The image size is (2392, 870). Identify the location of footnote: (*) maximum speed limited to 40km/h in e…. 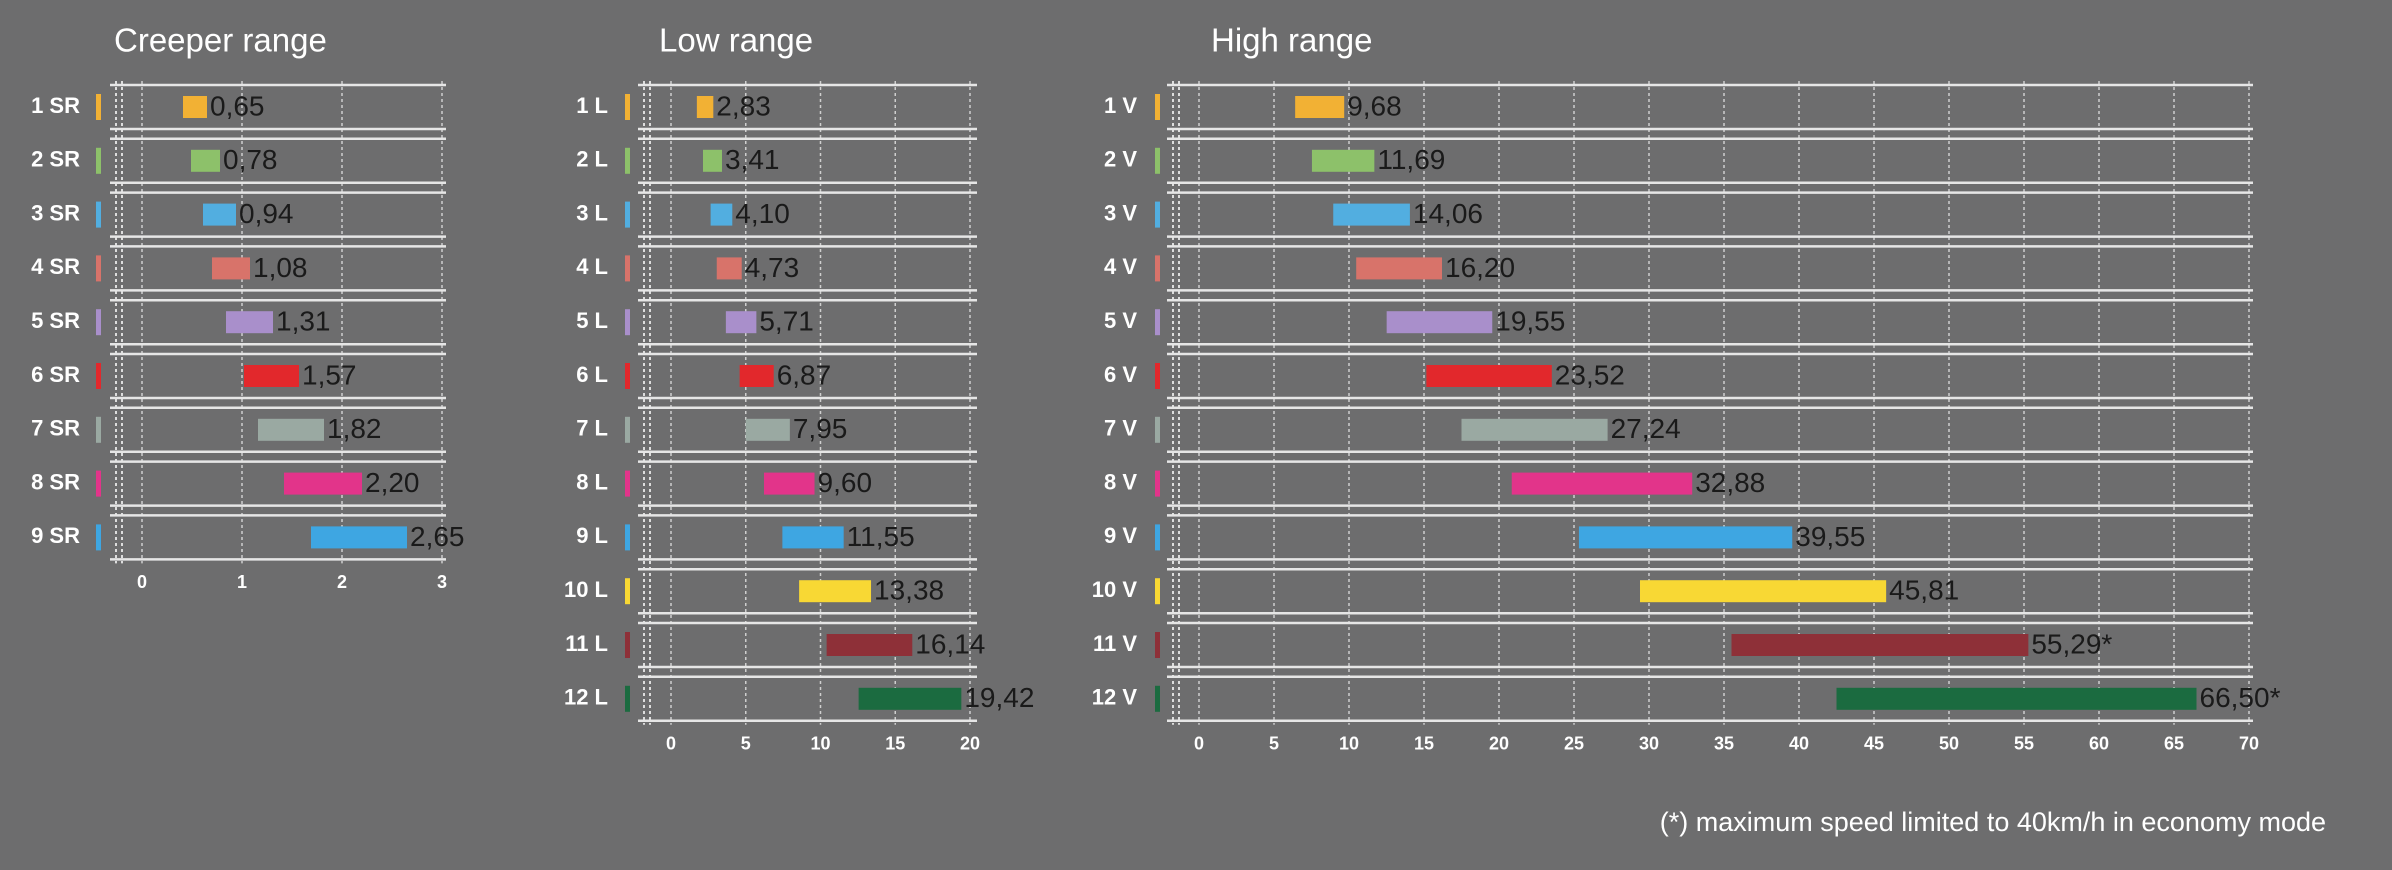
(1993, 822).